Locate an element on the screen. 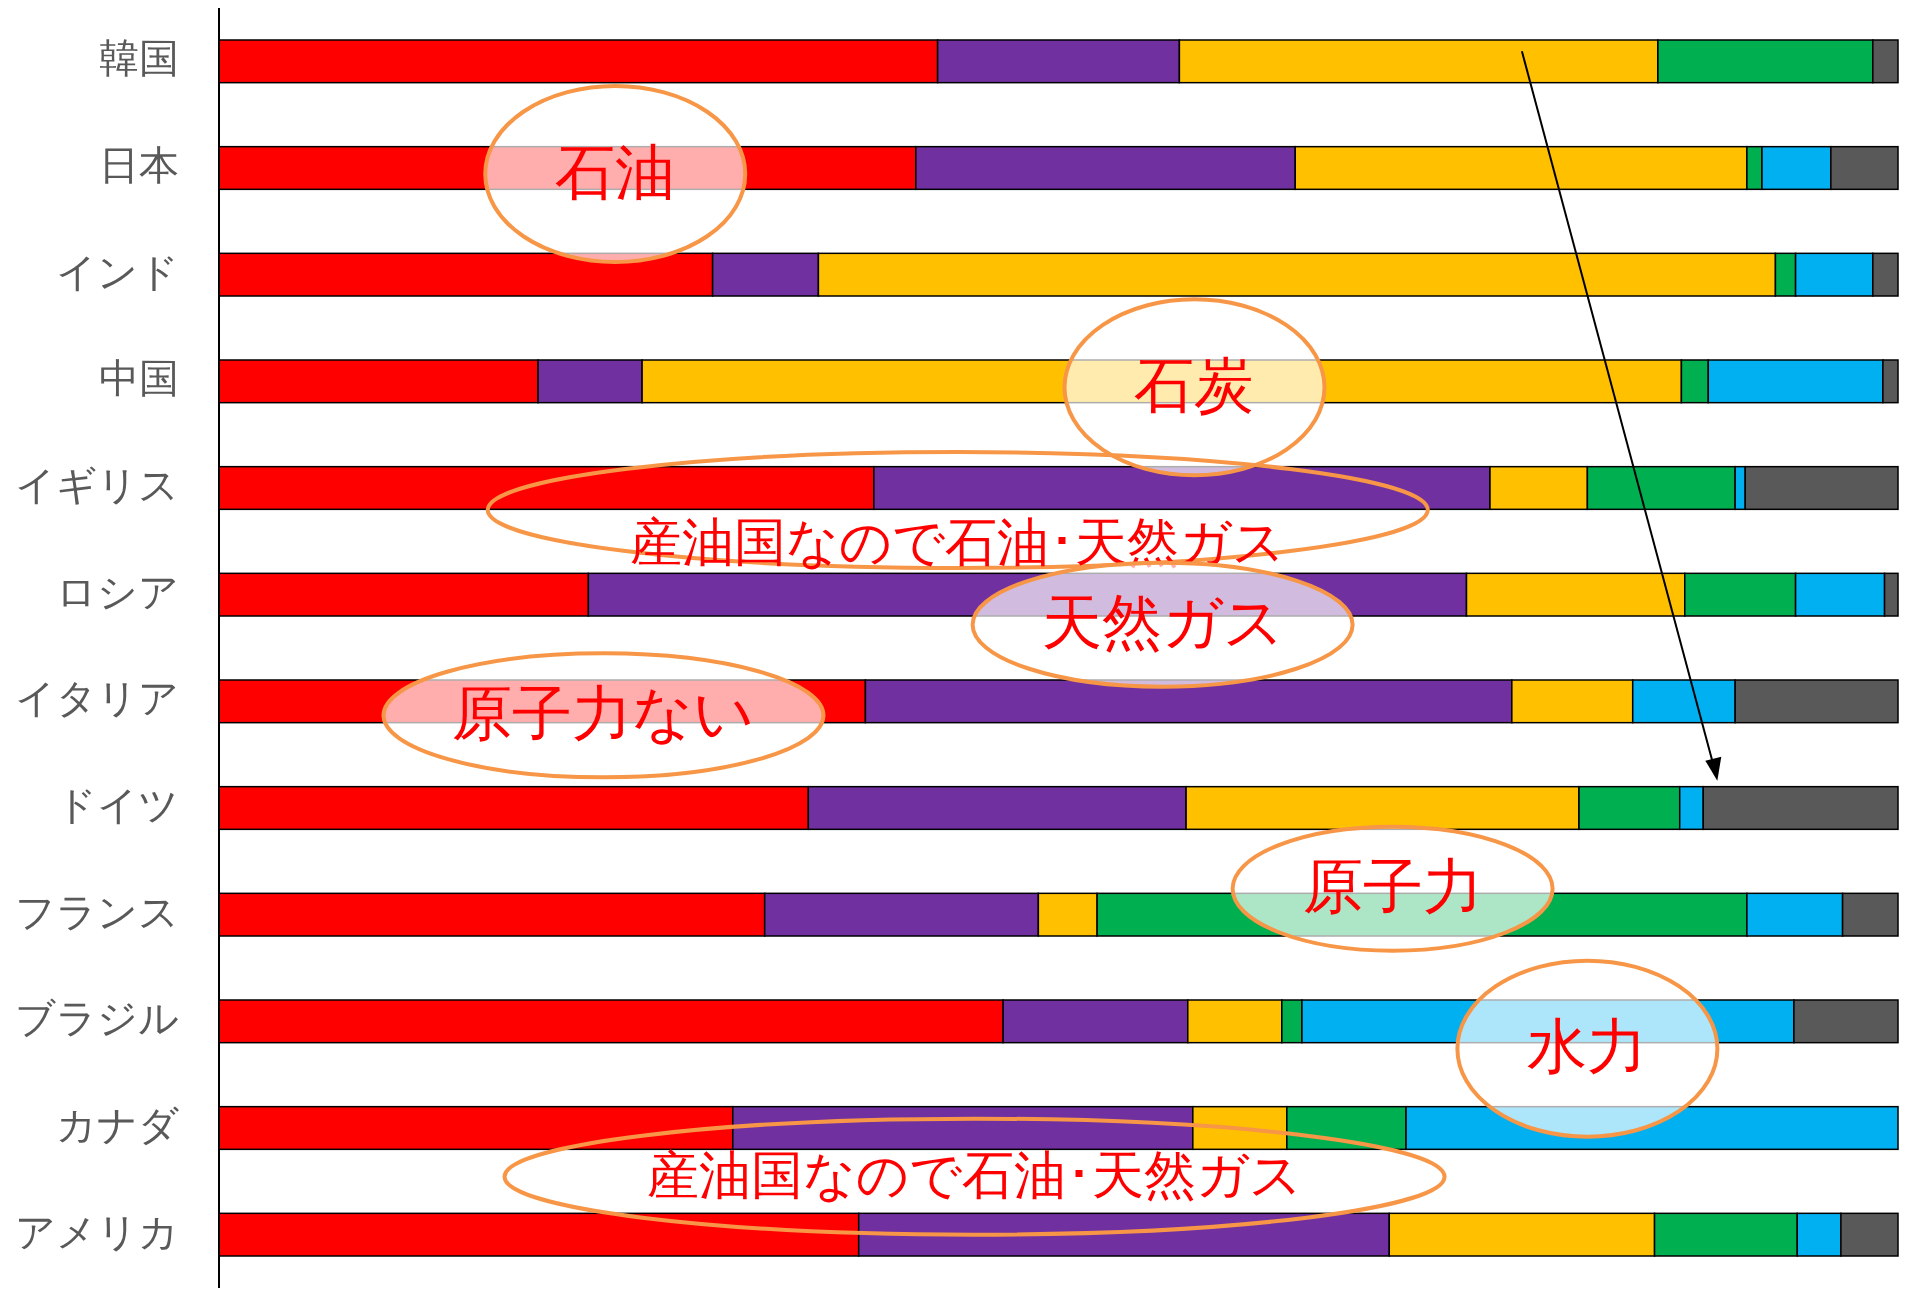 This screenshot has height=1297, width=1920. y-tick-label: 韓国 is located at coordinates (139, 58).